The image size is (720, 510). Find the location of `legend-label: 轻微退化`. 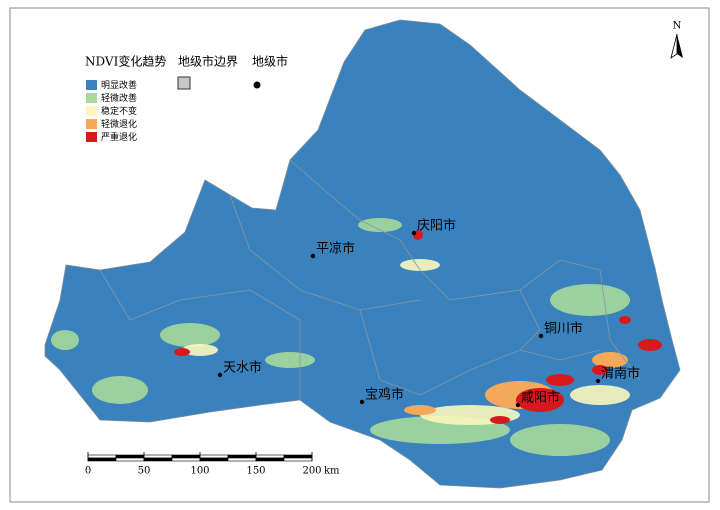

legend-label: 轻微退化 is located at coordinates (119, 124).